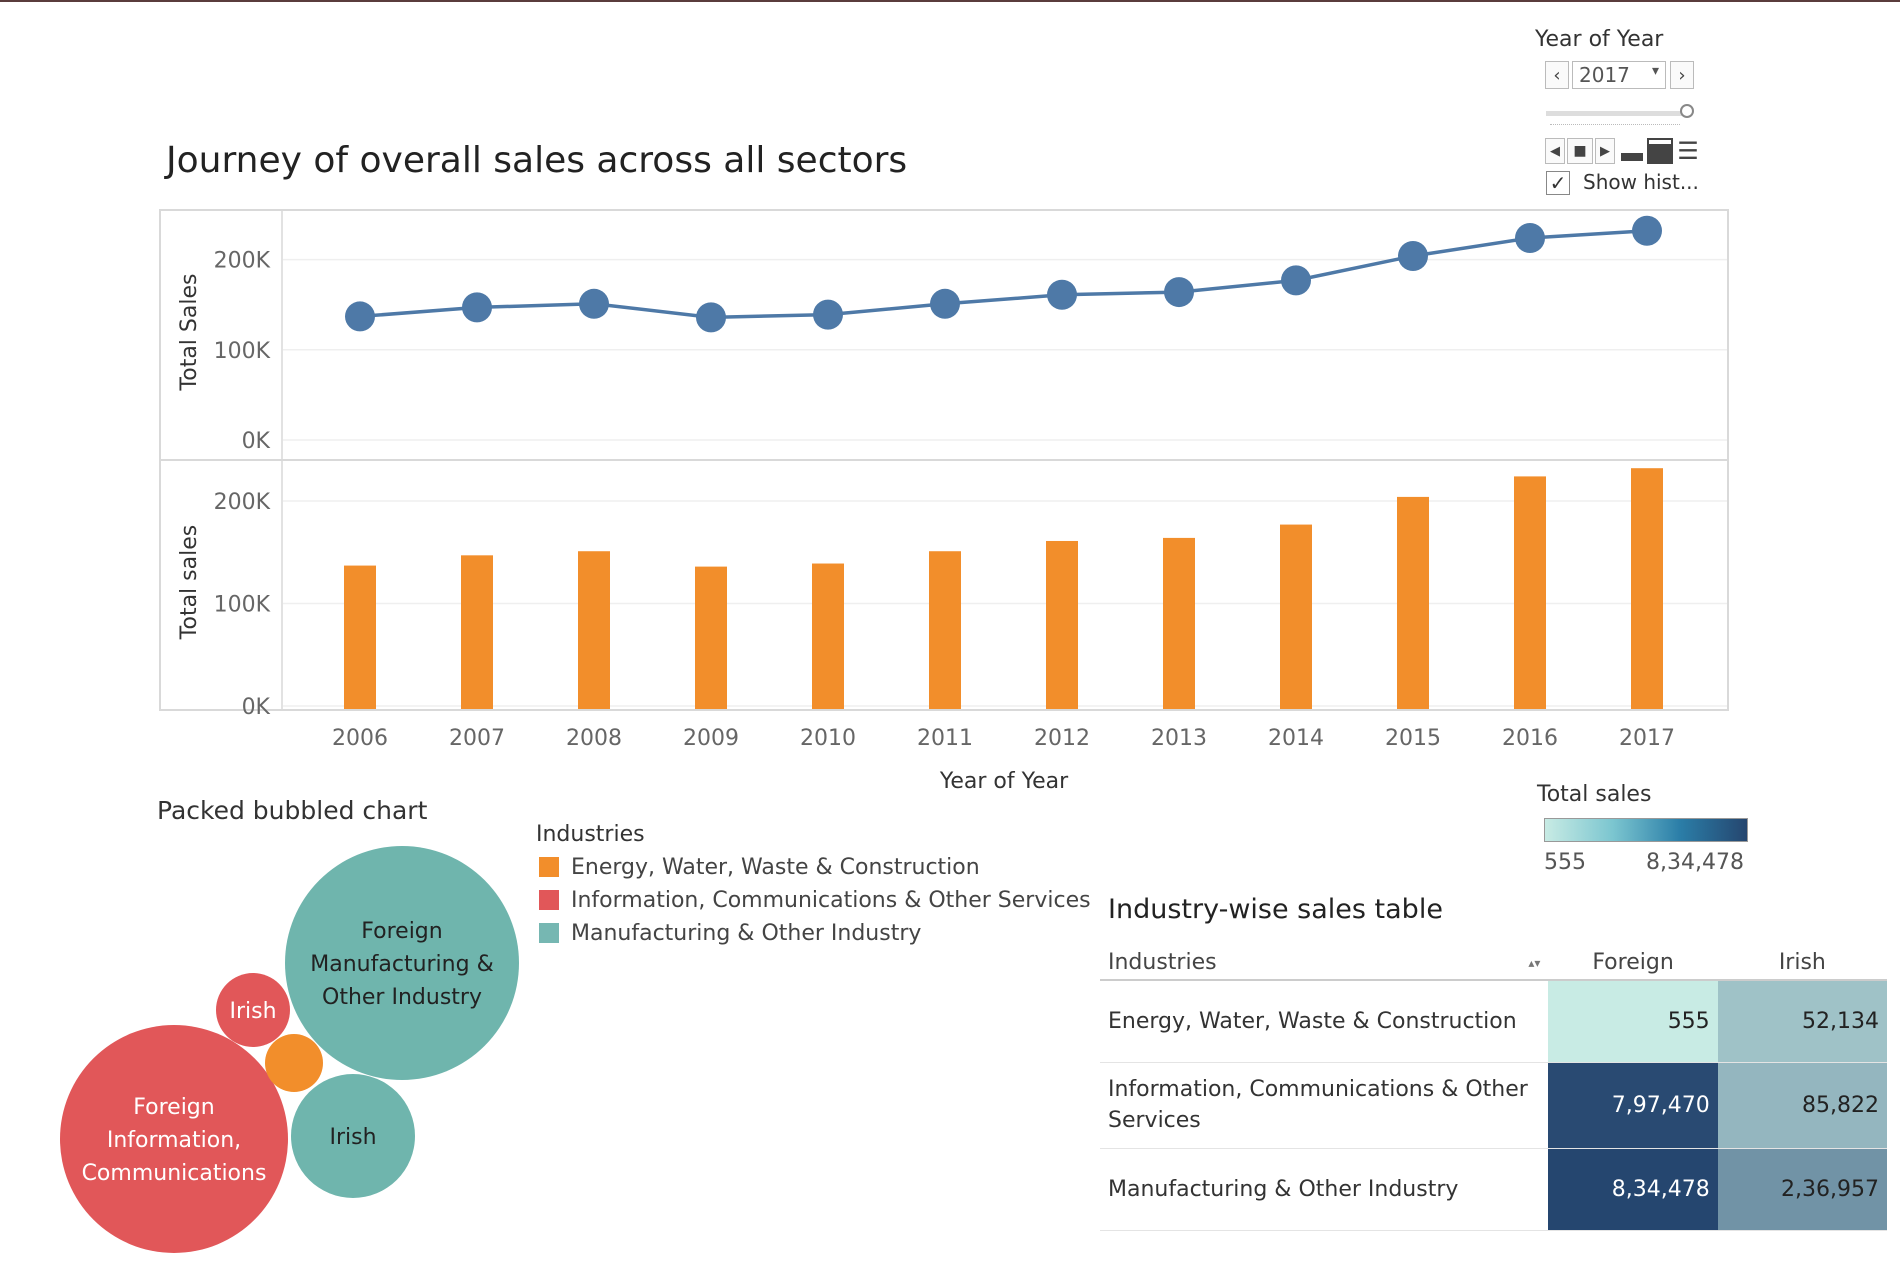  I want to click on line-point-2016, so click(1530, 237).